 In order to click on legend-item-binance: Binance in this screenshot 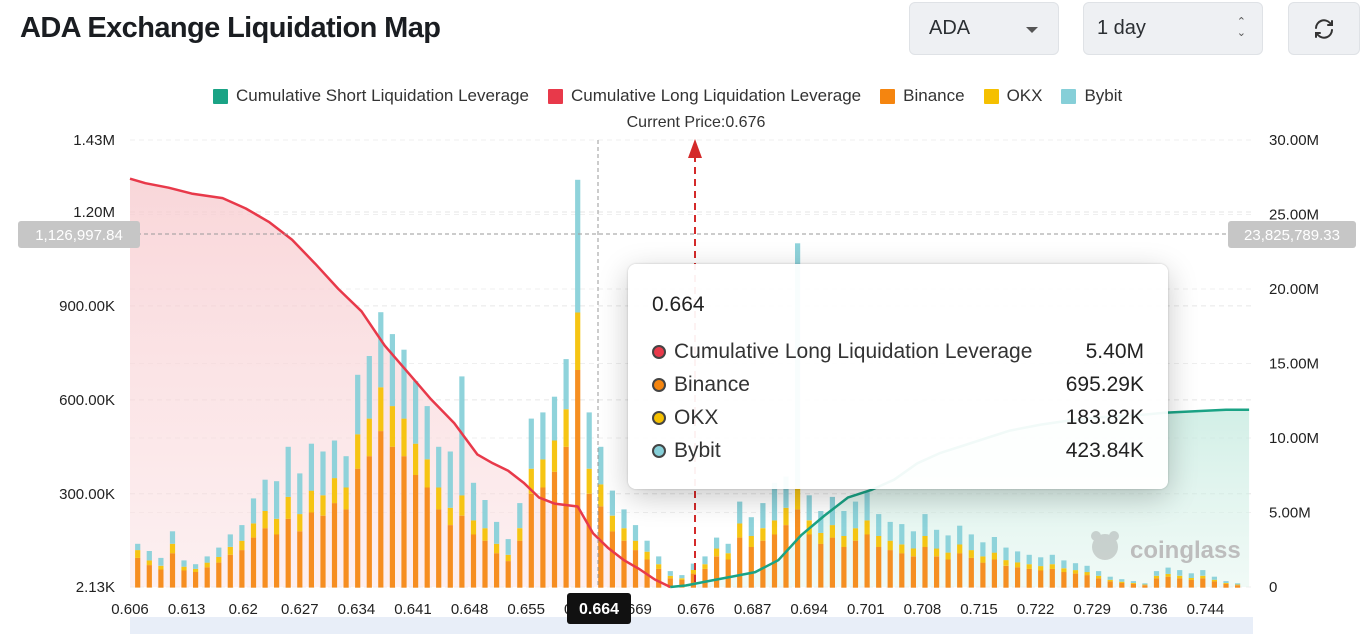, I will do `click(922, 96)`.